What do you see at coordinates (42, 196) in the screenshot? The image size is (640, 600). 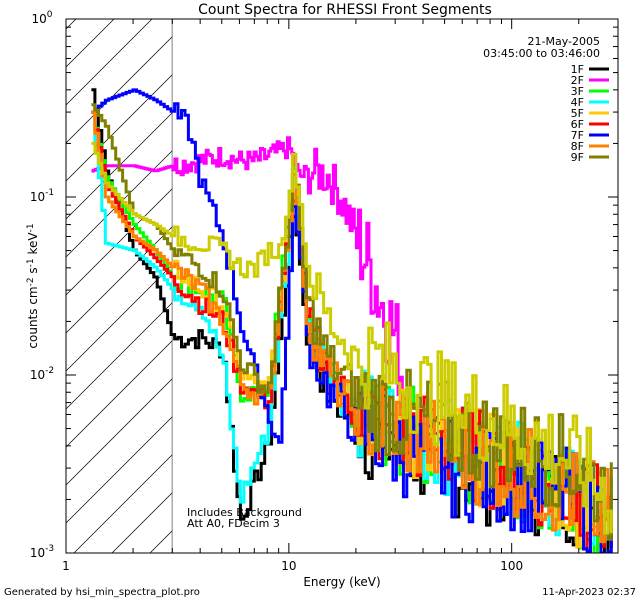 I see `y-tick-label: 10⁻¹` at bounding box center [42, 196].